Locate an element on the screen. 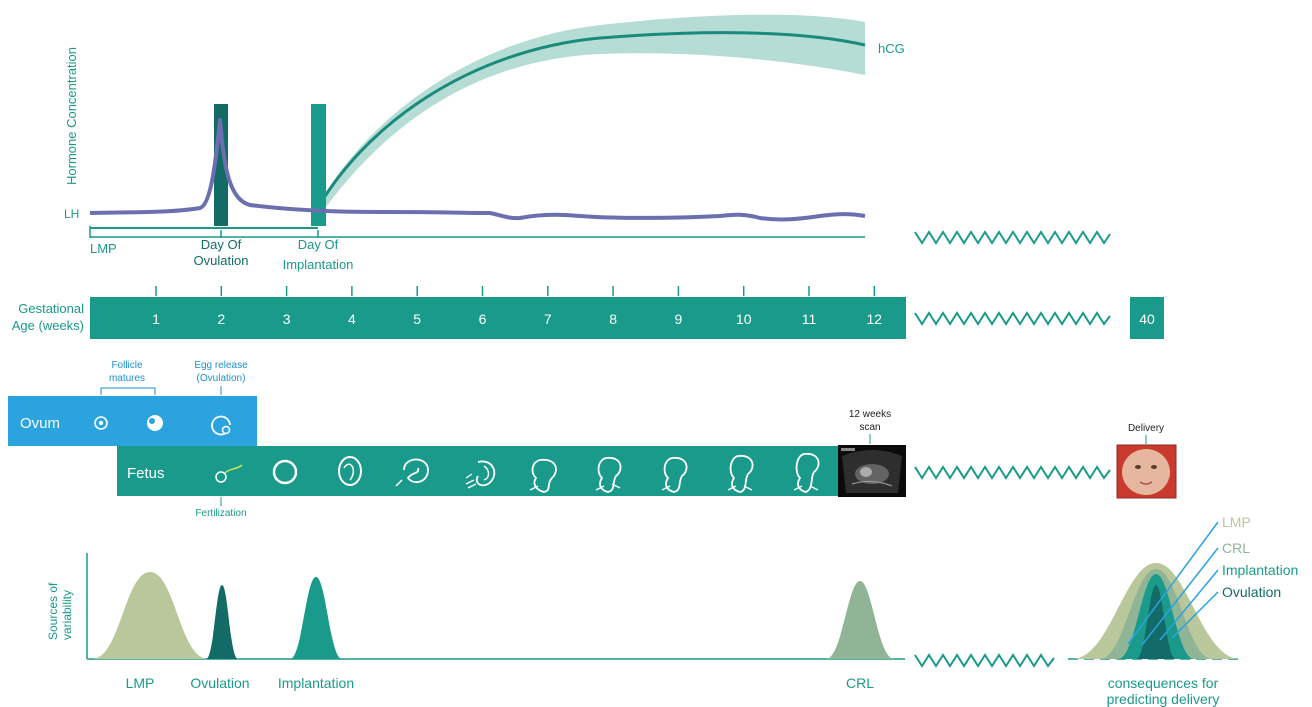 This screenshot has height=707, width=1312. ovulation-marker-label-2: Ovulation is located at coordinates (221, 260).